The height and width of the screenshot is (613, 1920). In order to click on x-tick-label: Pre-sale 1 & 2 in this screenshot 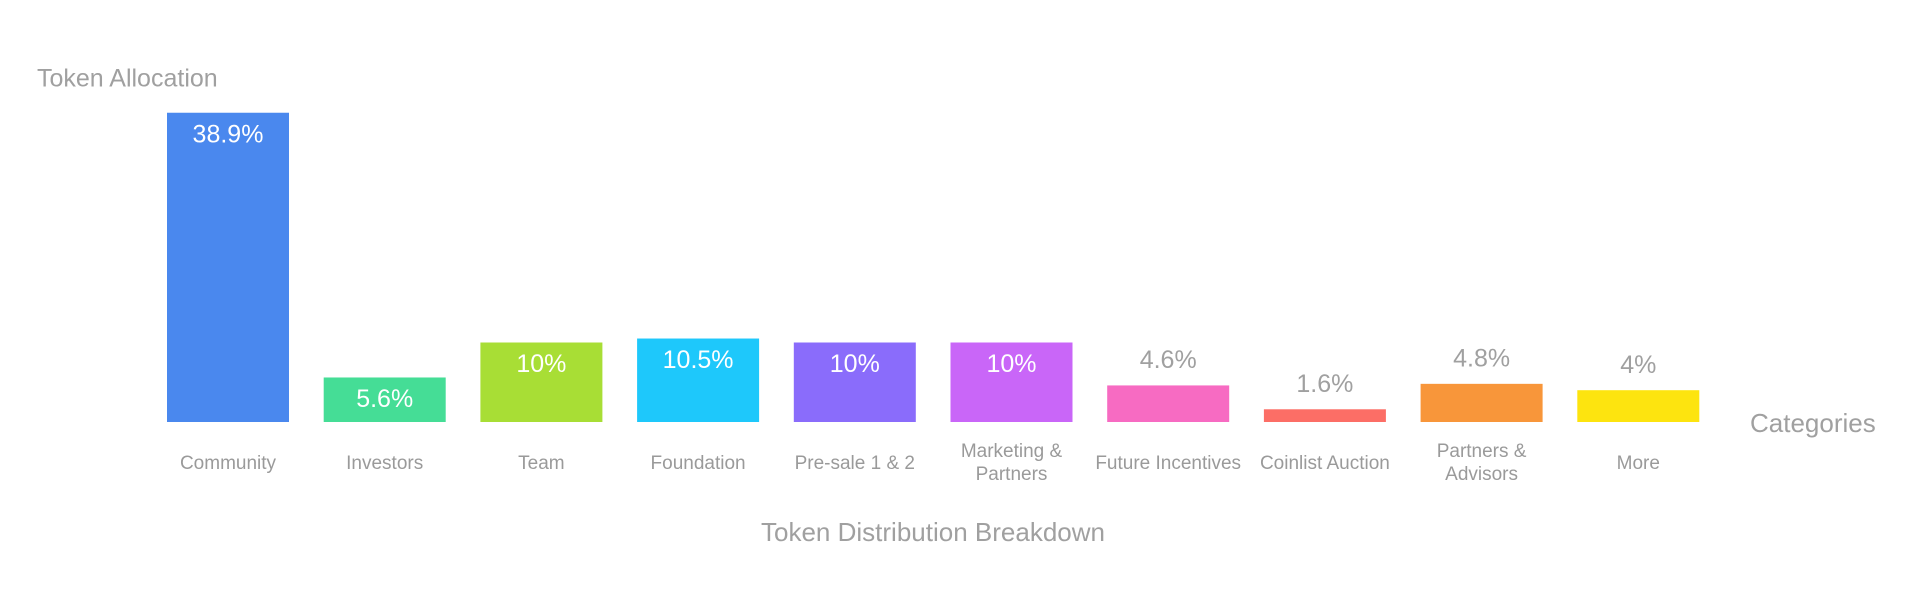, I will do `click(854, 463)`.